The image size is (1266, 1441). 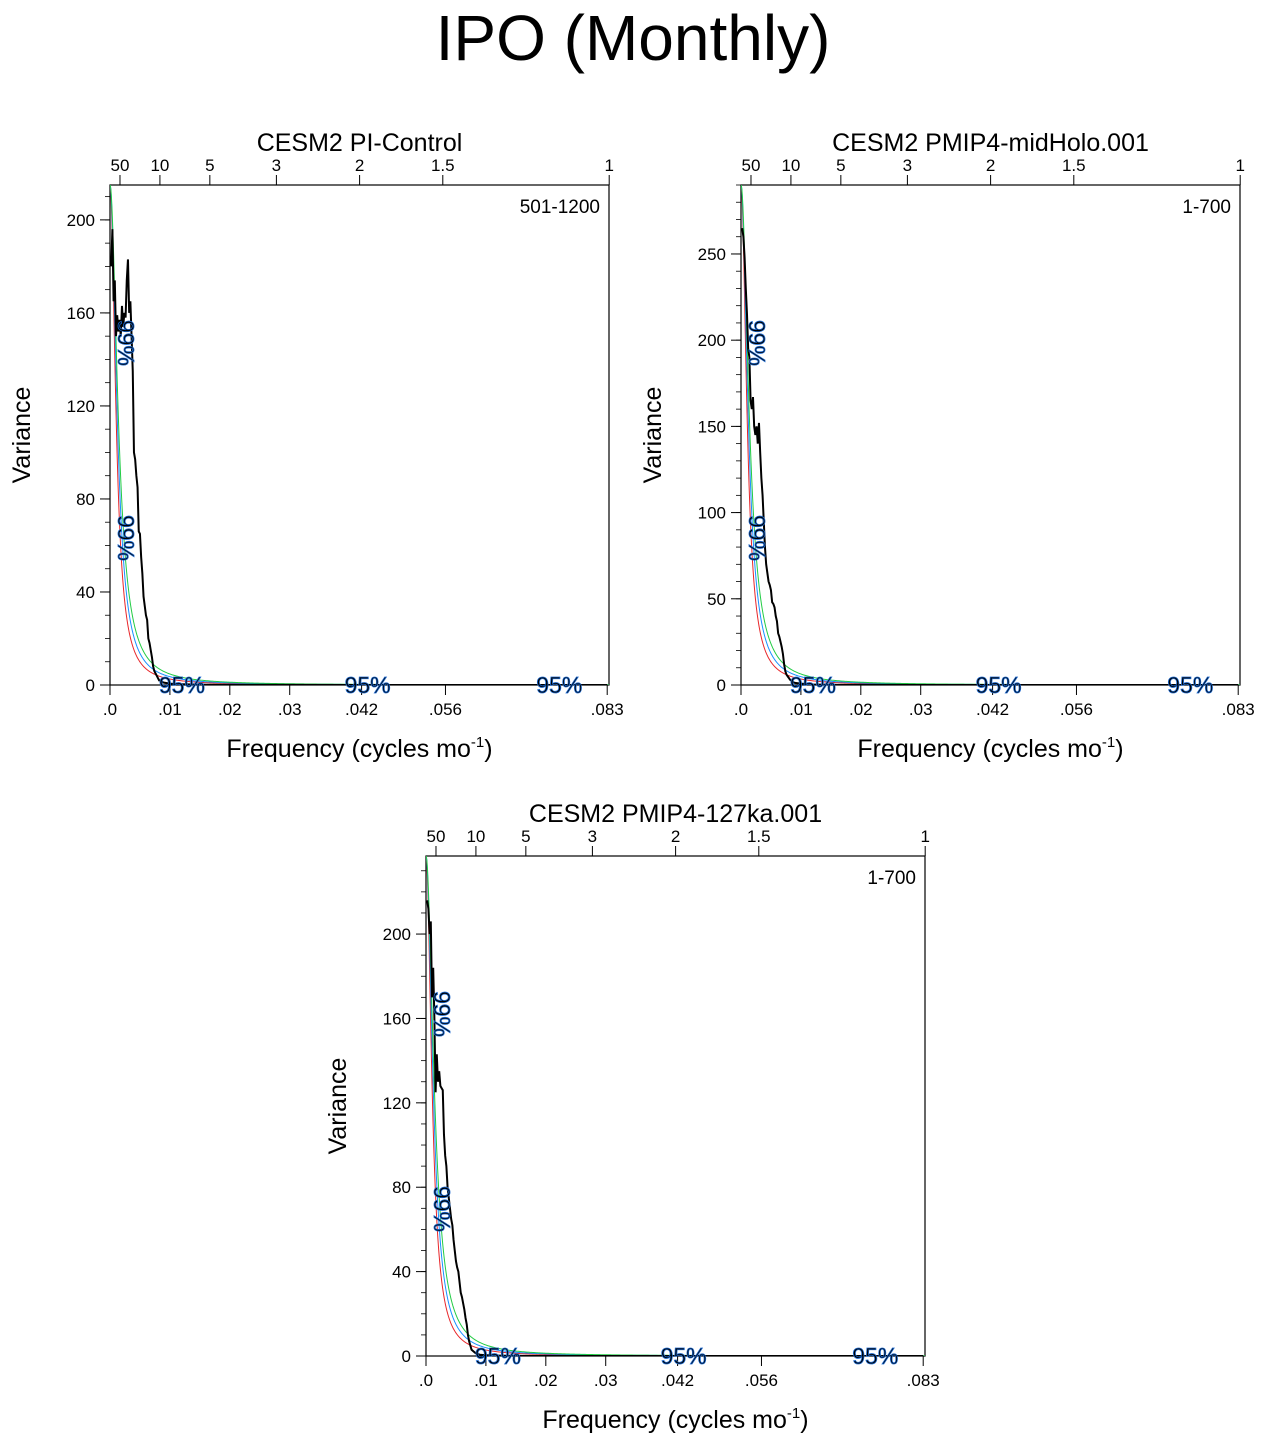 What do you see at coordinates (712, 513) in the screenshot?
I see `y-tick-label: 100` at bounding box center [712, 513].